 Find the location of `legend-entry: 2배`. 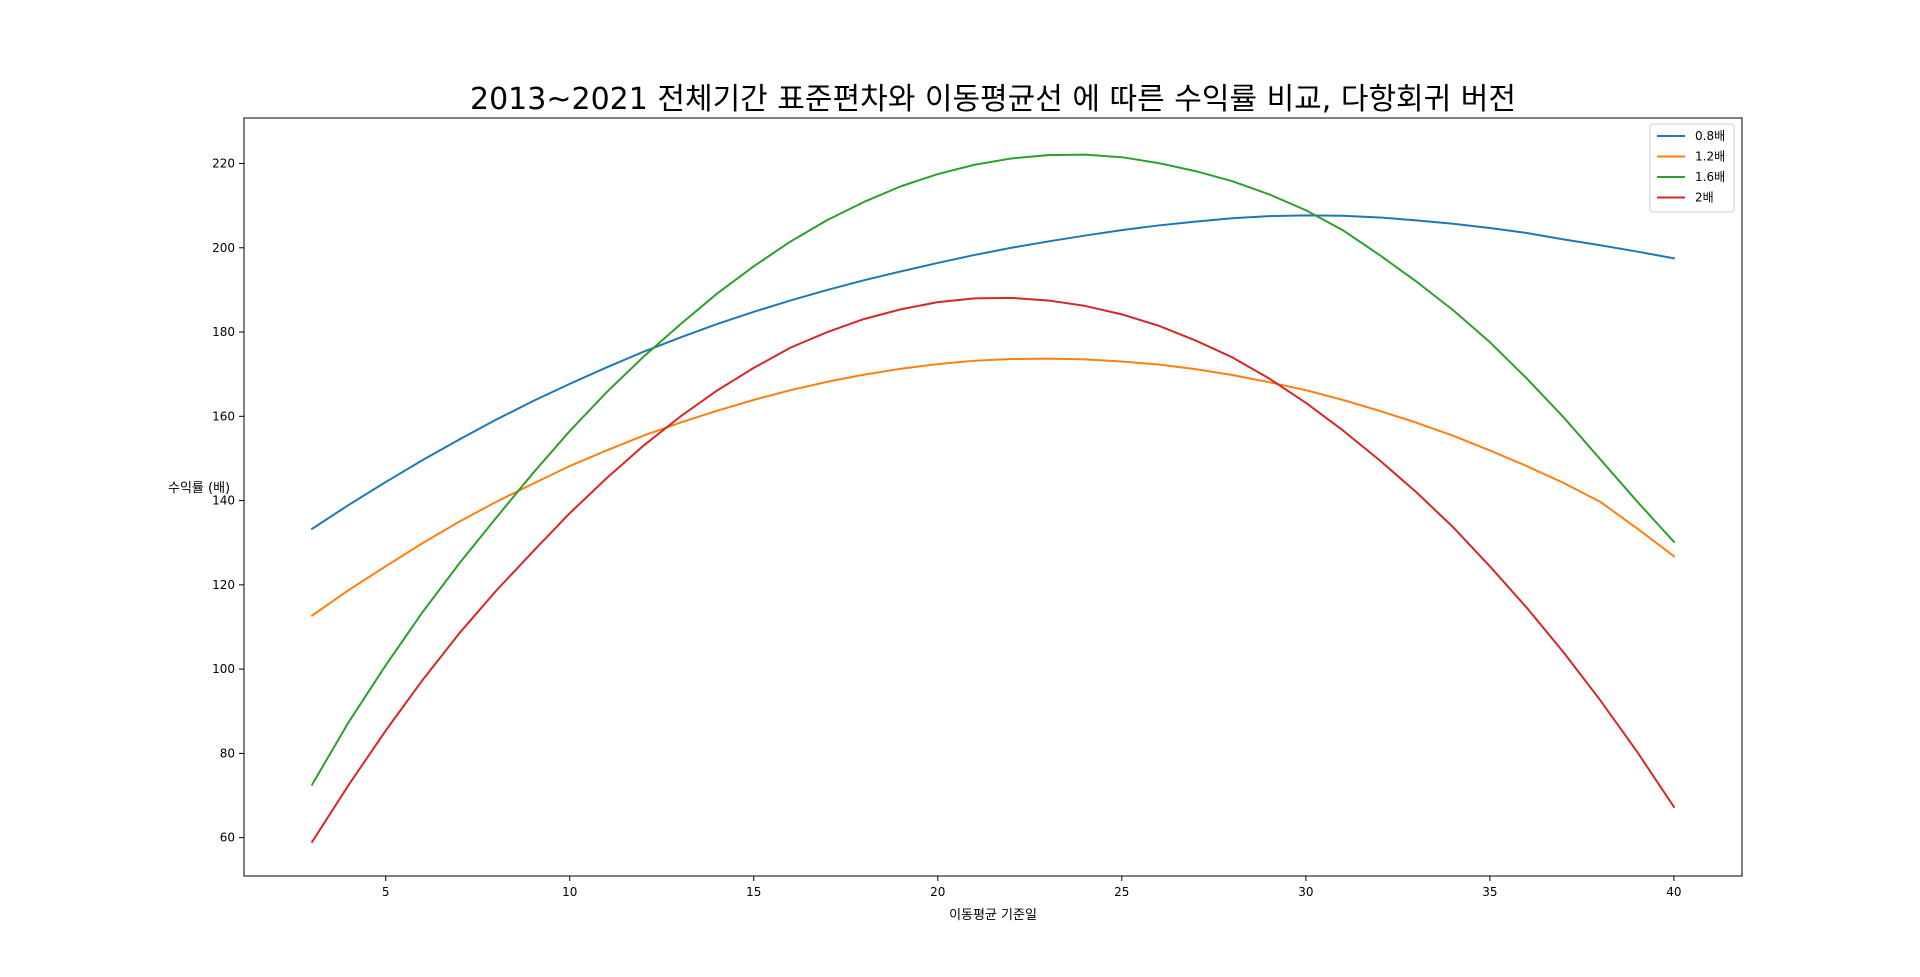

legend-entry: 2배 is located at coordinates (1704, 198).